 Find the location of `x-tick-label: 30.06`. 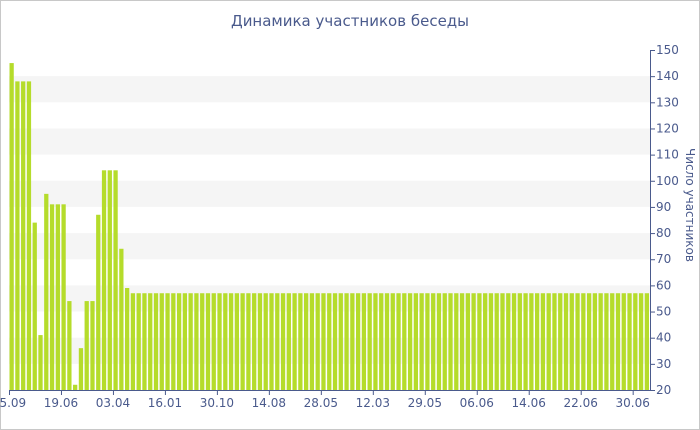

x-tick-label: 30.06 is located at coordinates (632, 403).